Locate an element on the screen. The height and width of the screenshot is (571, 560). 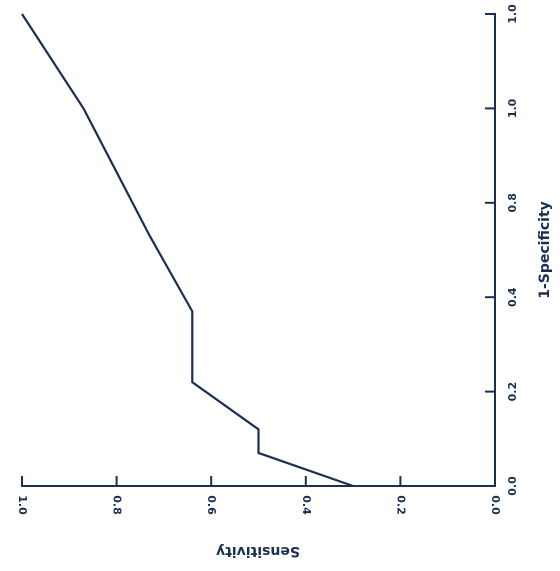
y-tick-label: 0.8 is located at coordinates (117, 505).